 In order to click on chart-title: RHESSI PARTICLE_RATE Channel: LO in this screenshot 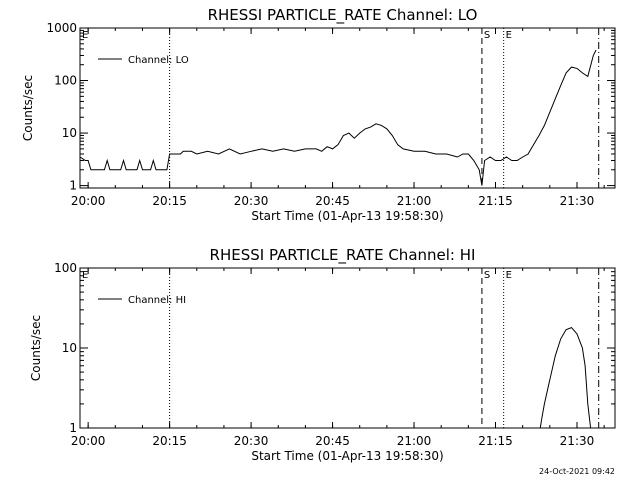, I will do `click(343, 15)`.